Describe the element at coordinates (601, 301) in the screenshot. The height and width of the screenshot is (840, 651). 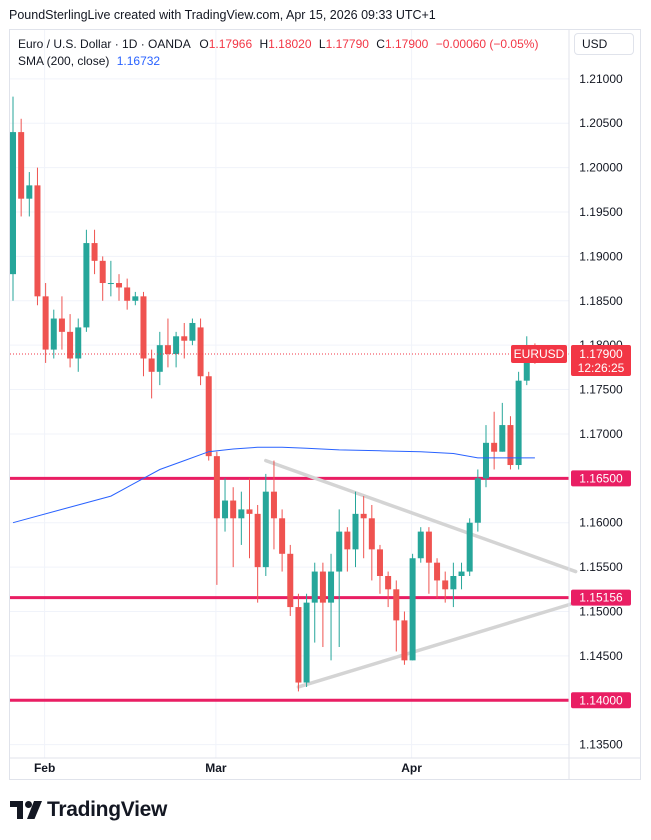
I see `y-tick-label: 1.18500` at that location.